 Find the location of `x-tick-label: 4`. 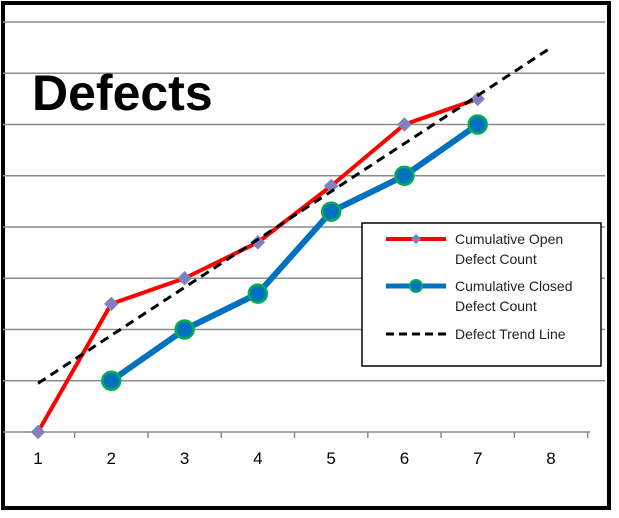

x-tick-label: 4 is located at coordinates (257, 458).